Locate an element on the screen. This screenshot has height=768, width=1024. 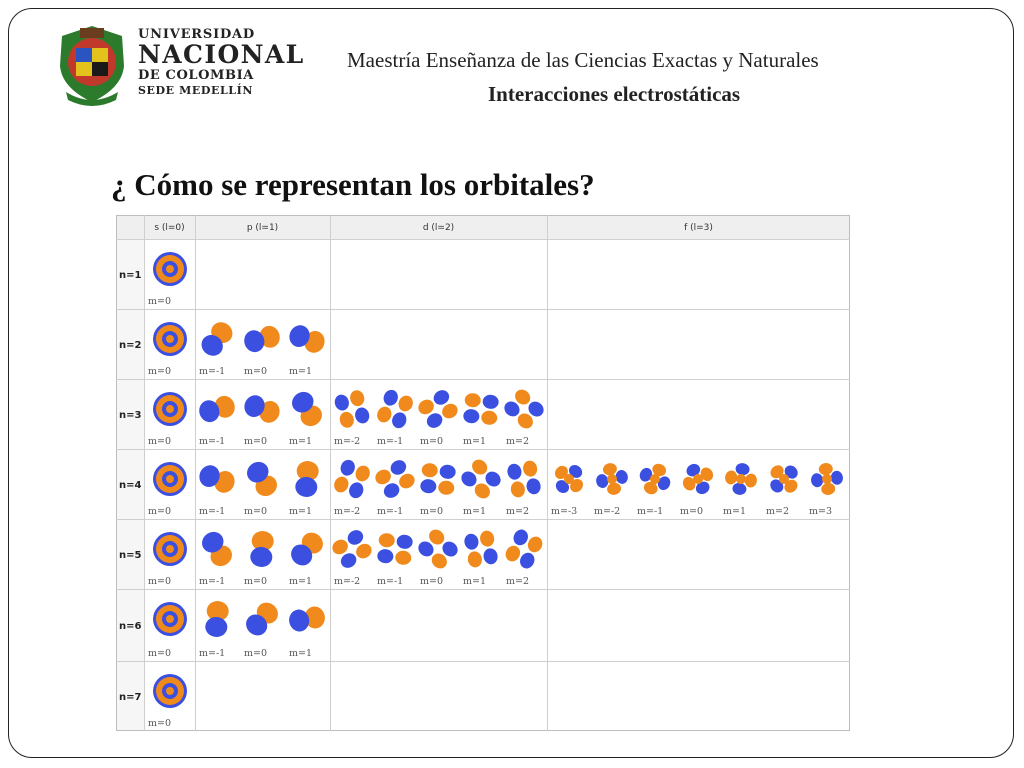
university-line-2: NACIONAL is located at coordinates (221, 54).